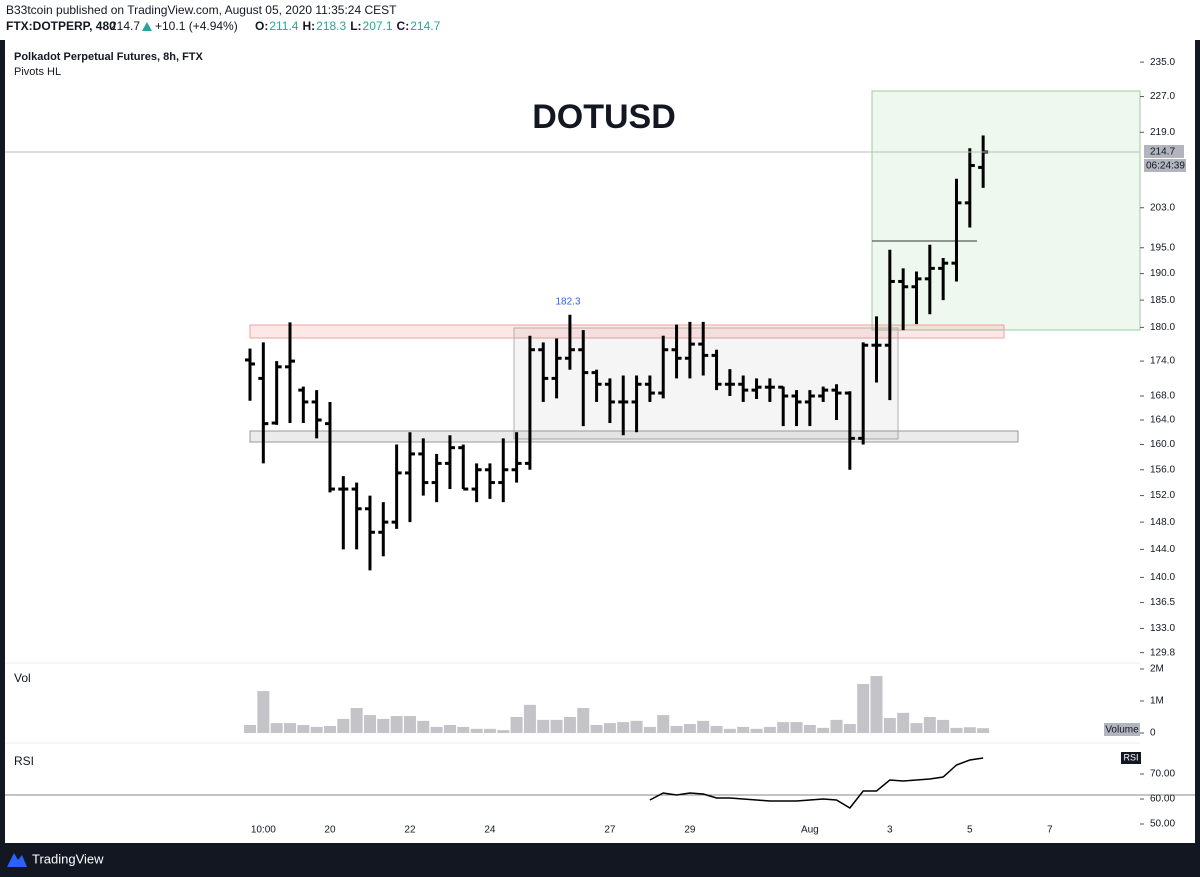  What do you see at coordinates (1162, 495) in the screenshot?
I see `y-tick-label: 152.0` at bounding box center [1162, 495].